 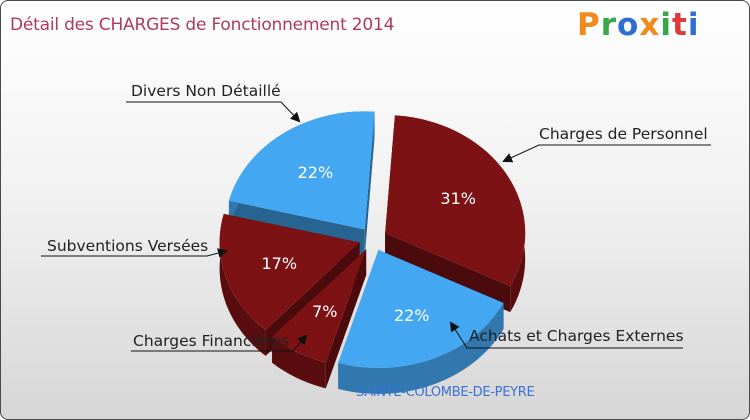 I want to click on slice-category-label: Charges de Personnel, so click(x=623, y=134).